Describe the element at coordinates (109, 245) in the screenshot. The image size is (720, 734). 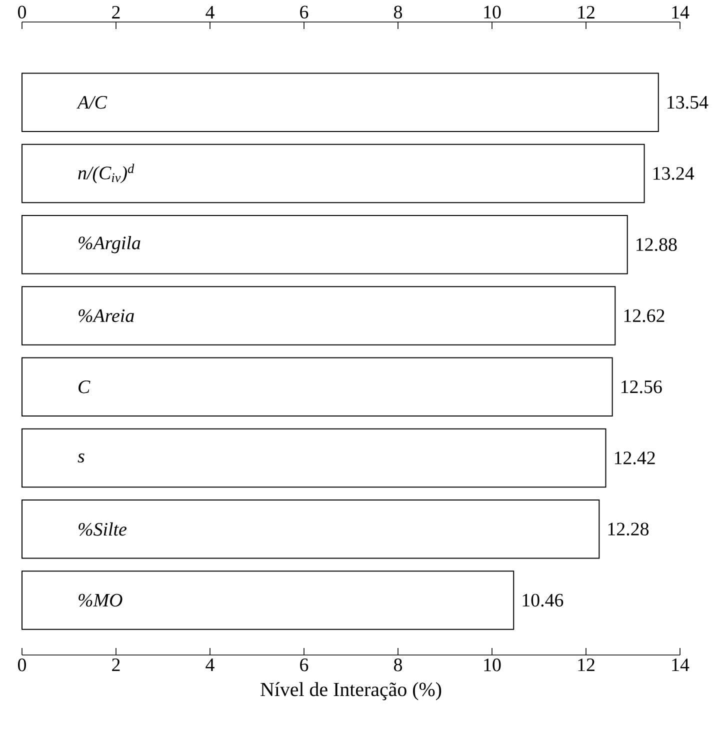
I see `y-tick-label: %Argila` at that location.